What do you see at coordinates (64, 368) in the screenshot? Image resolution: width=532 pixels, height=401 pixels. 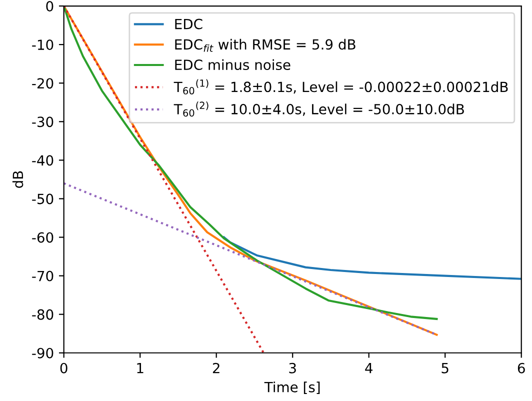 I see `x-tick-label: 0` at bounding box center [64, 368].